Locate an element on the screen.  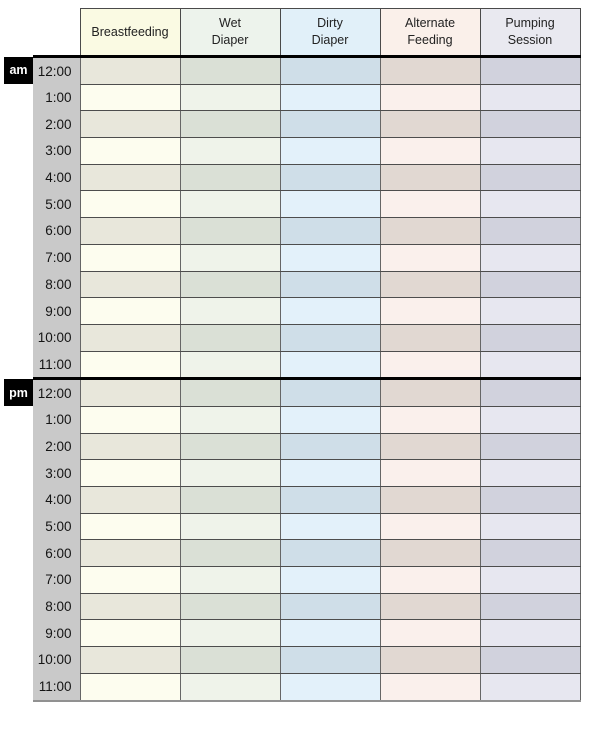
entry-cell-alternate-feeding-pm-1:00 is located at coordinates (430, 419).